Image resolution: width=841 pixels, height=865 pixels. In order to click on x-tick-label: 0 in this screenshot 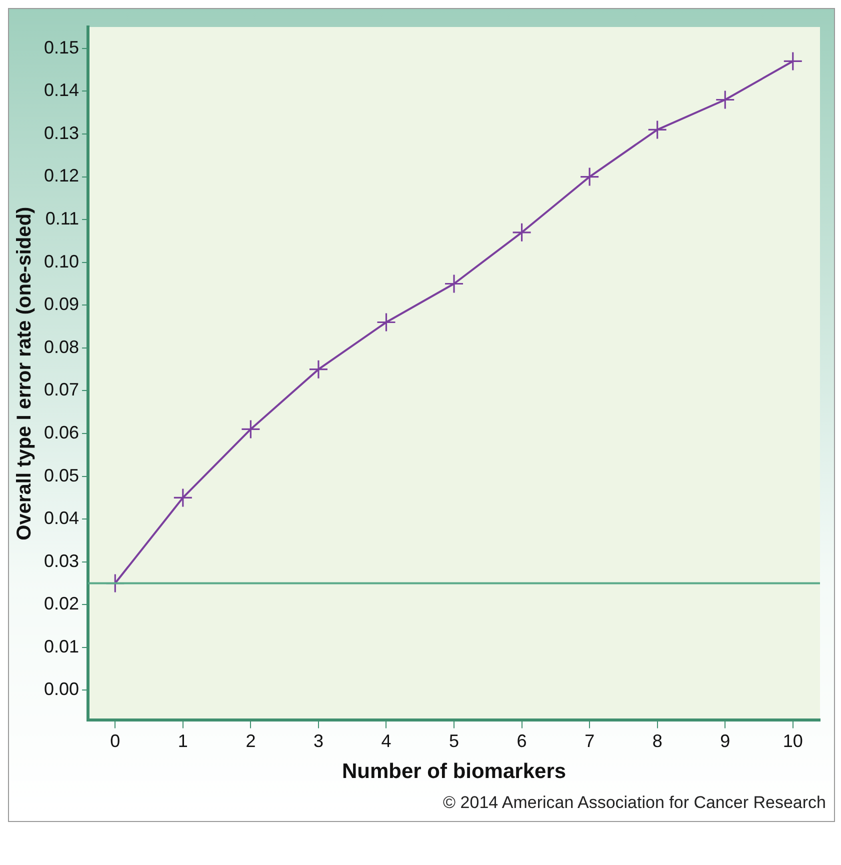, I will do `click(115, 740)`.